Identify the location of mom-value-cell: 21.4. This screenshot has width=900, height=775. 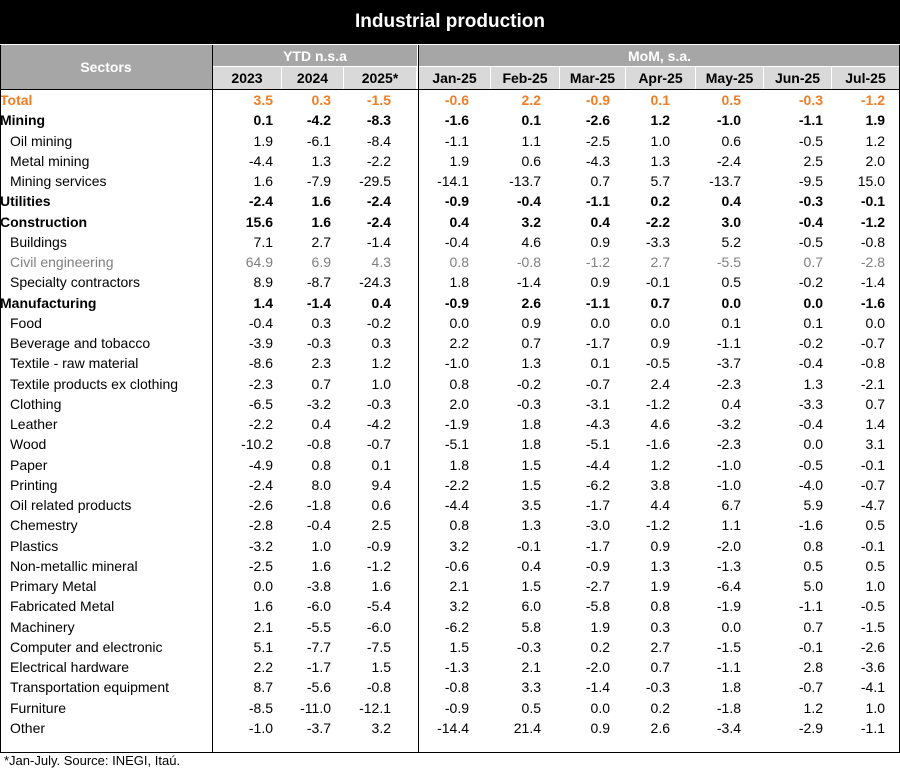
(527, 727).